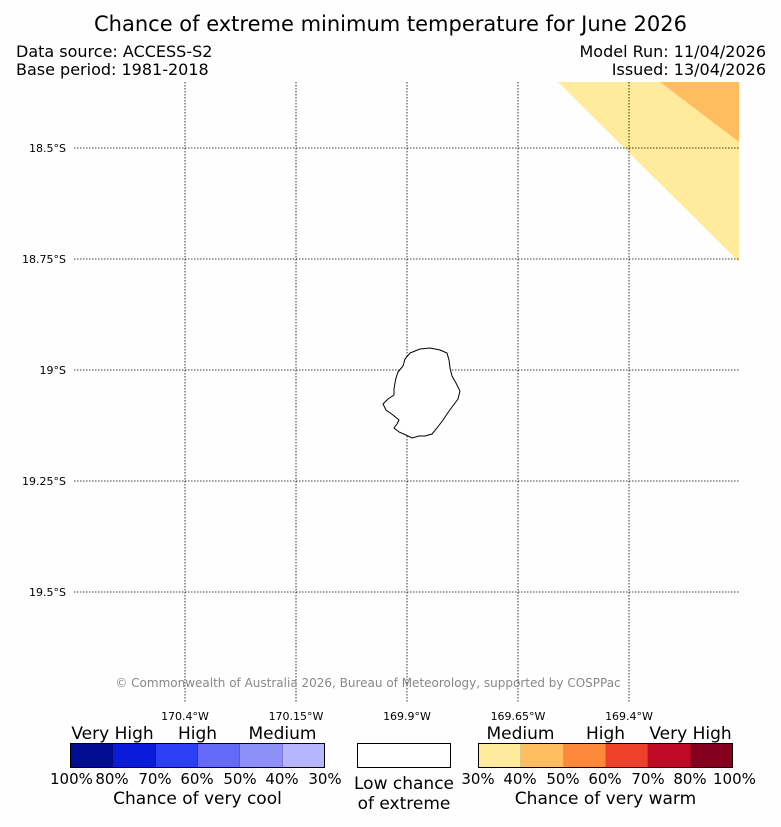 Image resolution: width=781 pixels, height=827 pixels. What do you see at coordinates (197, 734) in the screenshot?
I see `cool-group-high: High` at bounding box center [197, 734].